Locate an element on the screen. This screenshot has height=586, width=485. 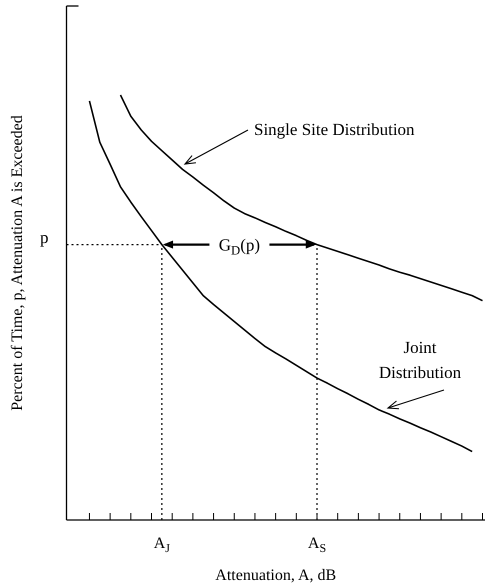
annotation: G$_{D}$(p) is located at coordinates (239, 247).